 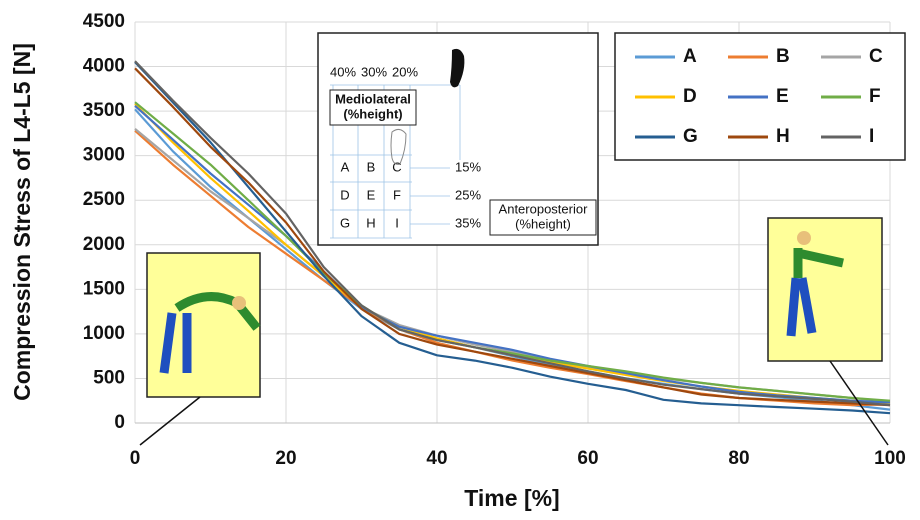 What do you see at coordinates (371, 166) in the screenshot?
I see `inset-cell-label: B` at bounding box center [371, 166].